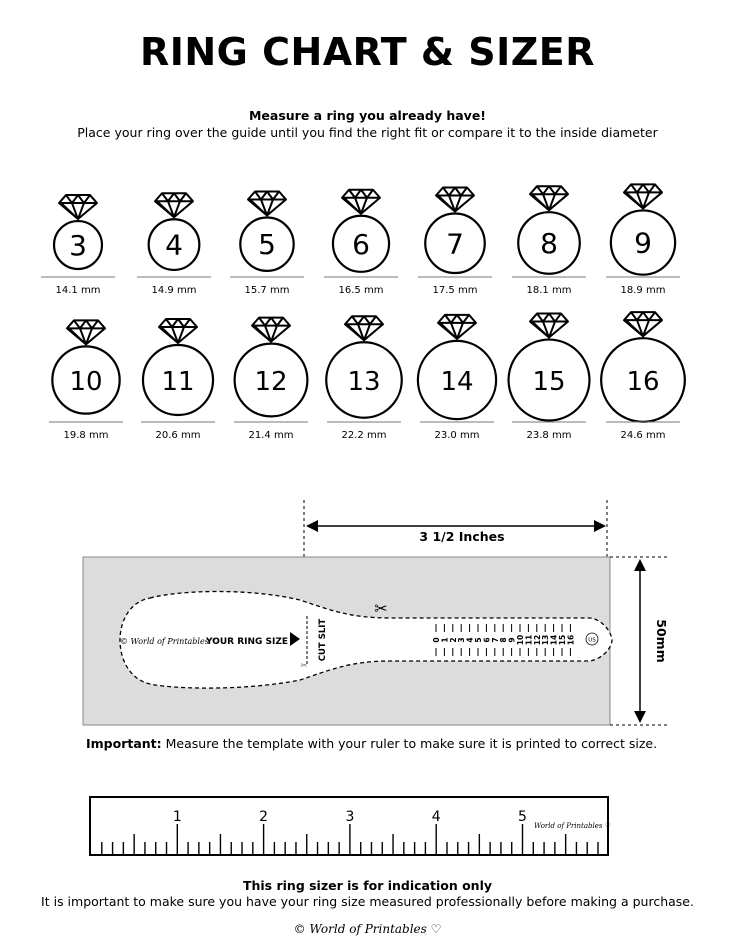 The width and height of the screenshot is (735, 951). I want to click on ring-3: 3 14.1 mm, so click(78, 245).